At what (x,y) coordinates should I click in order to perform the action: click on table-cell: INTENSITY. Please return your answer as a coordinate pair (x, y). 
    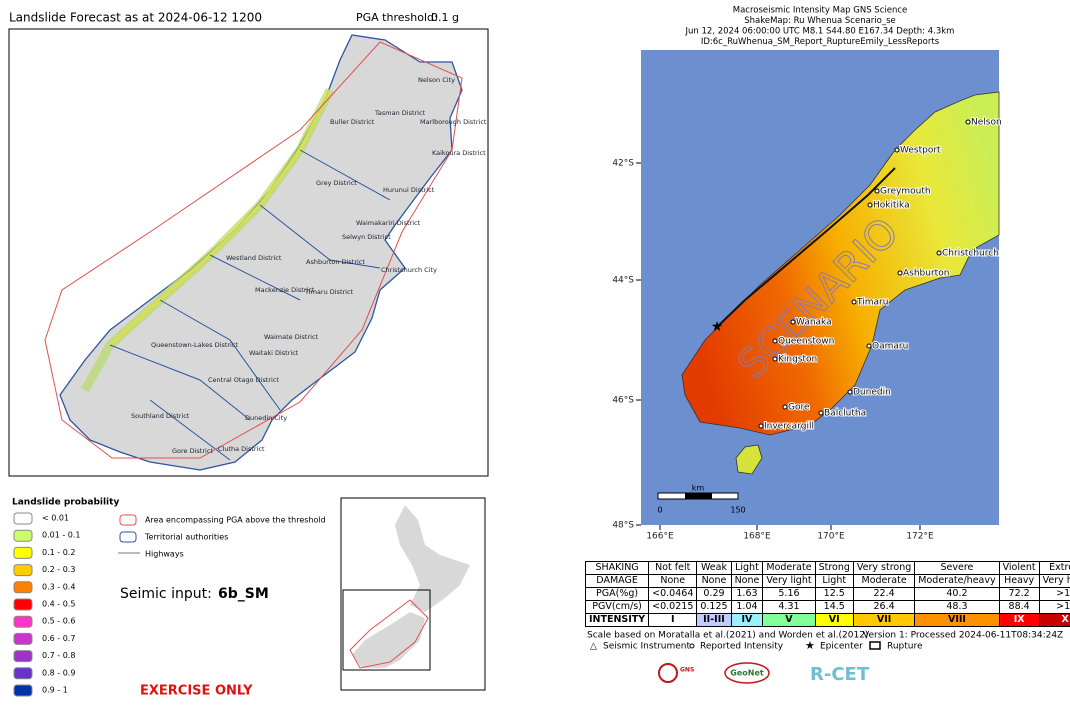
    Looking at the image, I should click on (617, 620).